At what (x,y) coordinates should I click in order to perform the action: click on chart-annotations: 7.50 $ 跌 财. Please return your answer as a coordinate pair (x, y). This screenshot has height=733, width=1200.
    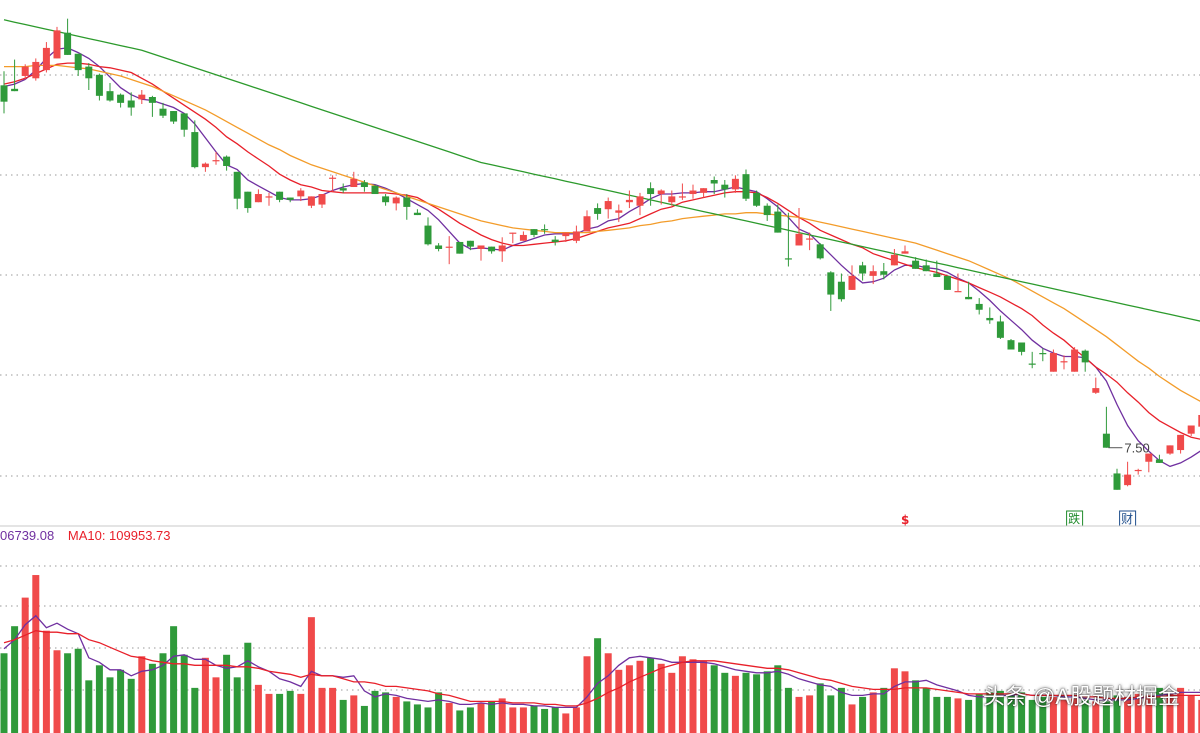
    Looking at the image, I should click on (1025, 484).